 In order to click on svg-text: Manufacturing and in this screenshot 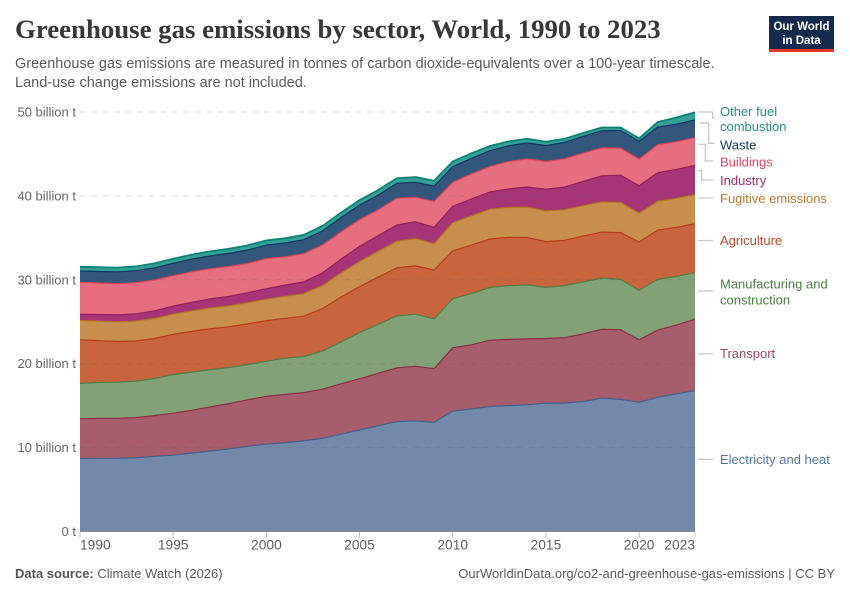, I will do `click(774, 284)`.